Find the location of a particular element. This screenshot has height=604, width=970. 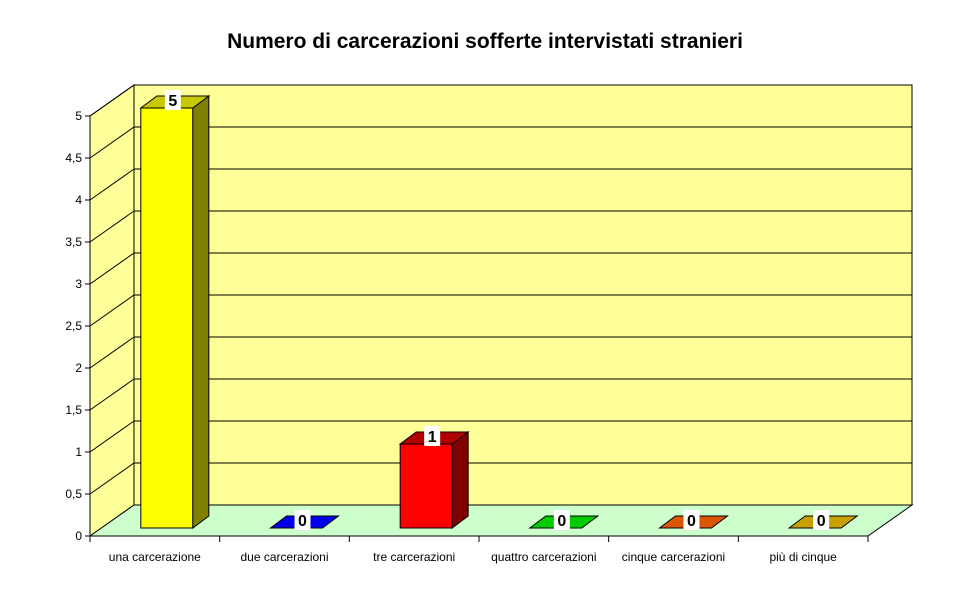

floor is located at coordinates (501, 520).